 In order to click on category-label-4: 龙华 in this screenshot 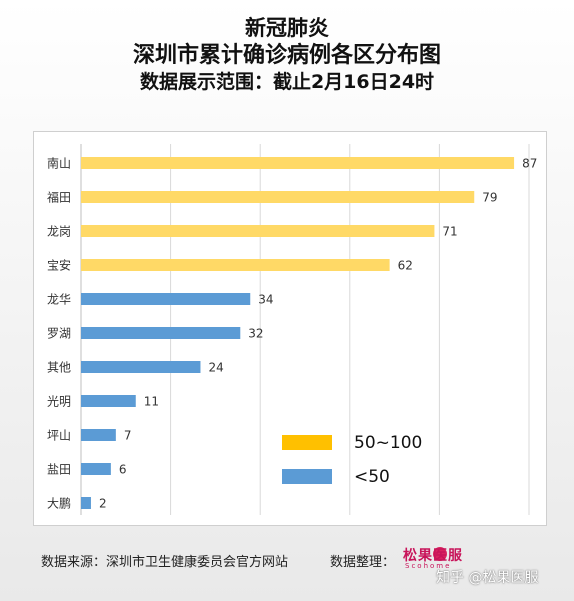, I will do `click(59, 300)`.